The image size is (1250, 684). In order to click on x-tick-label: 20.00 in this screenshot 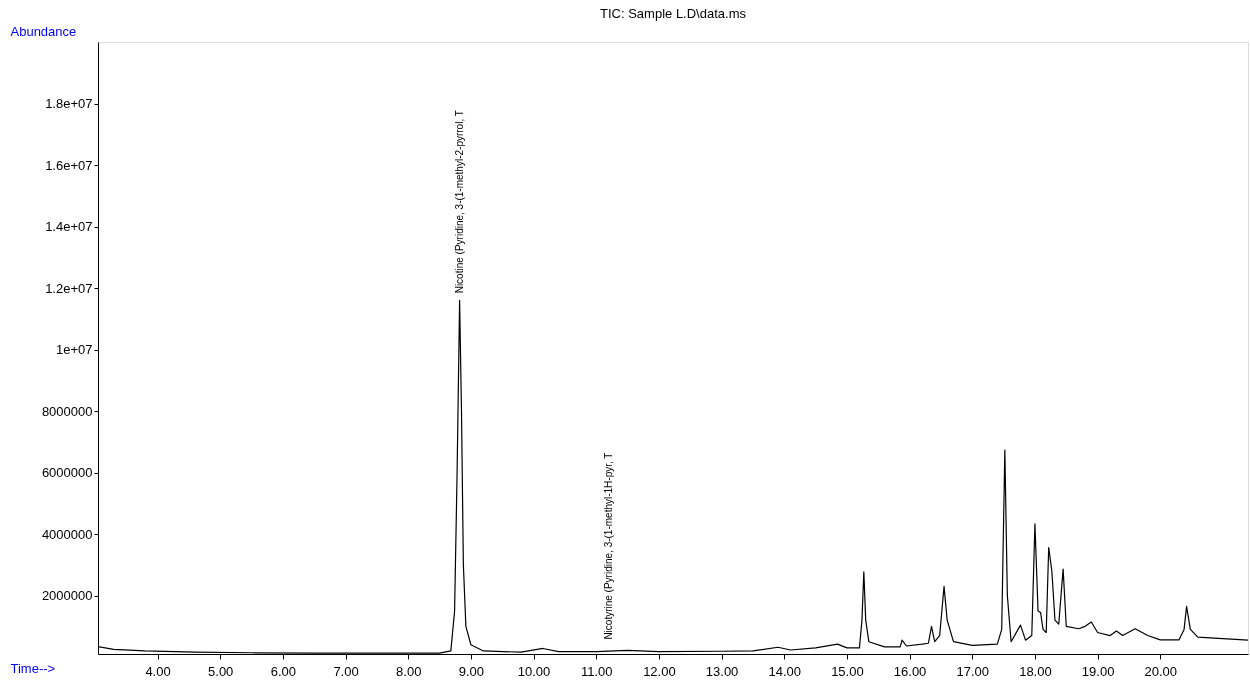, I will do `click(1161, 671)`.